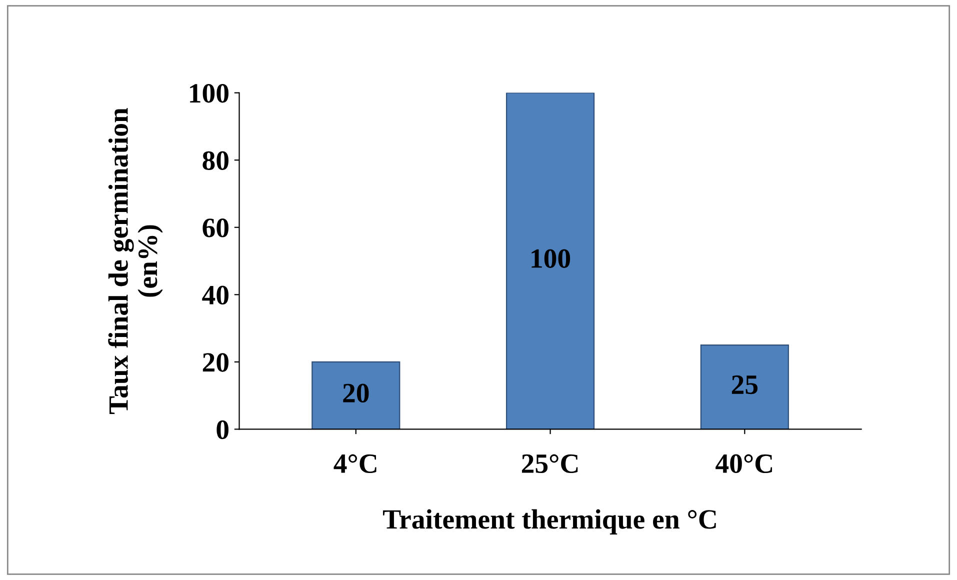  I want to click on y-axis-title: Taux final de germination (en%), so click(135, 261).